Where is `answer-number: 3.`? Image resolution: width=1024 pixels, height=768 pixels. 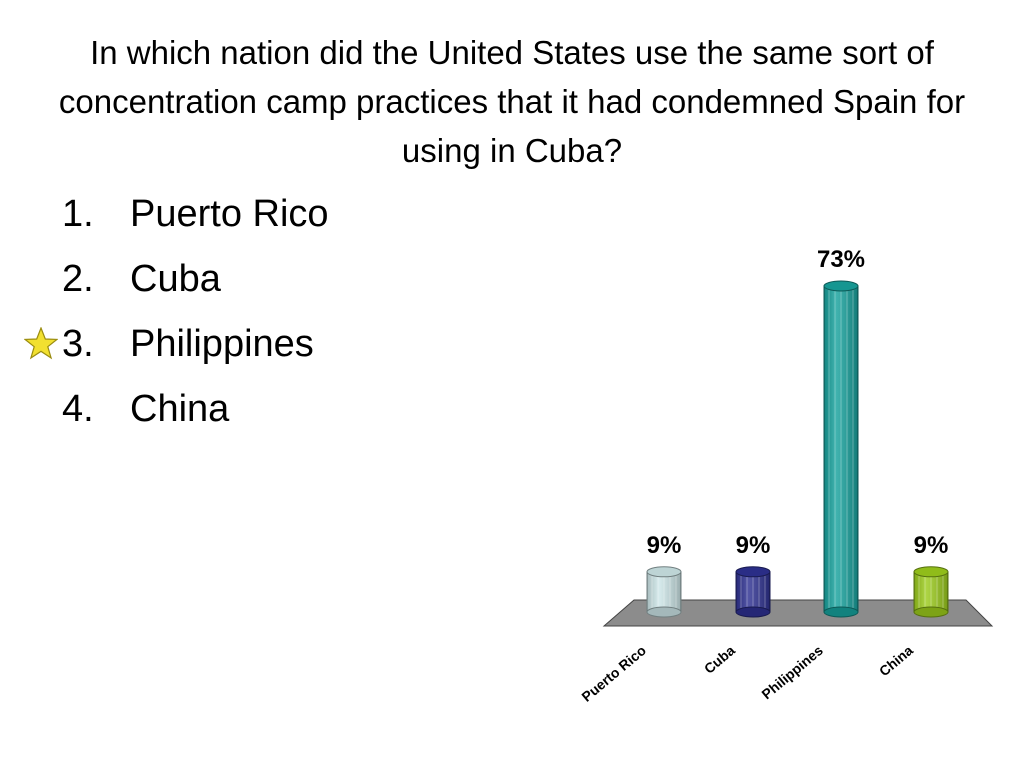 answer-number: 3. is located at coordinates (78, 344).